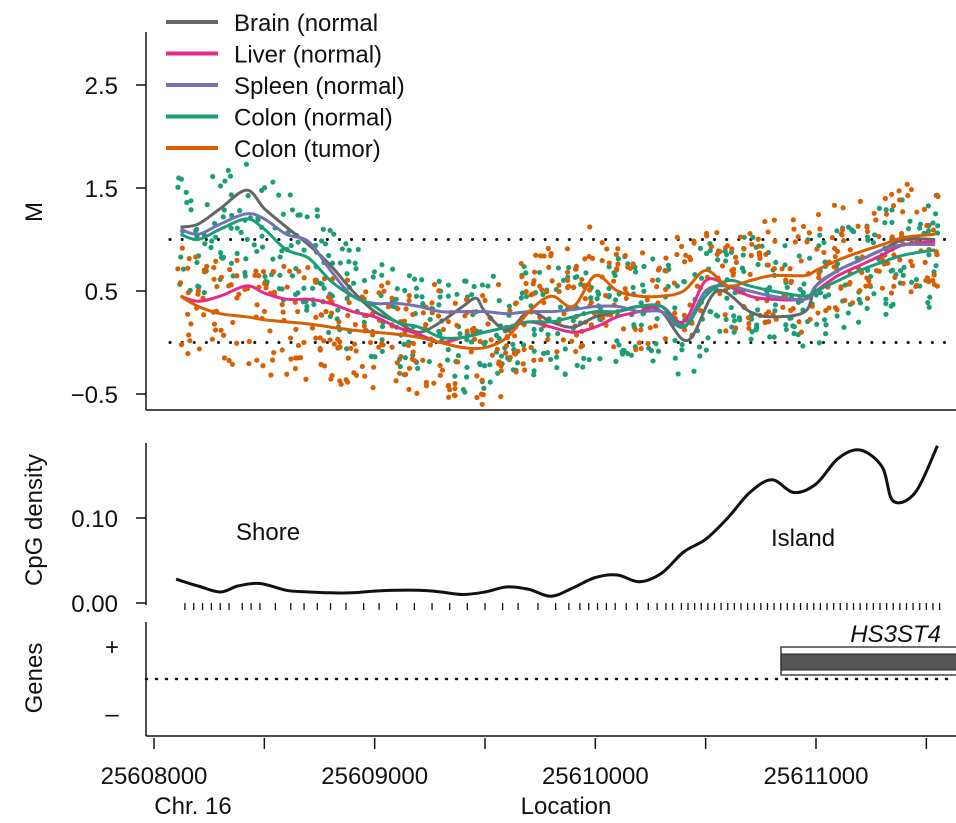 The image size is (956, 823). I want to click on methylation-y-label: M, so click(34, 212).